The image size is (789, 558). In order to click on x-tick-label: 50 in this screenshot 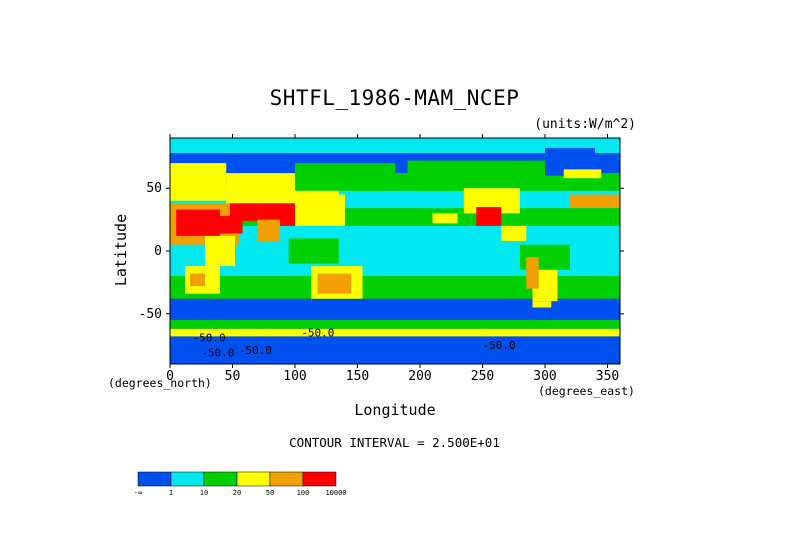, I will do `click(233, 376)`.